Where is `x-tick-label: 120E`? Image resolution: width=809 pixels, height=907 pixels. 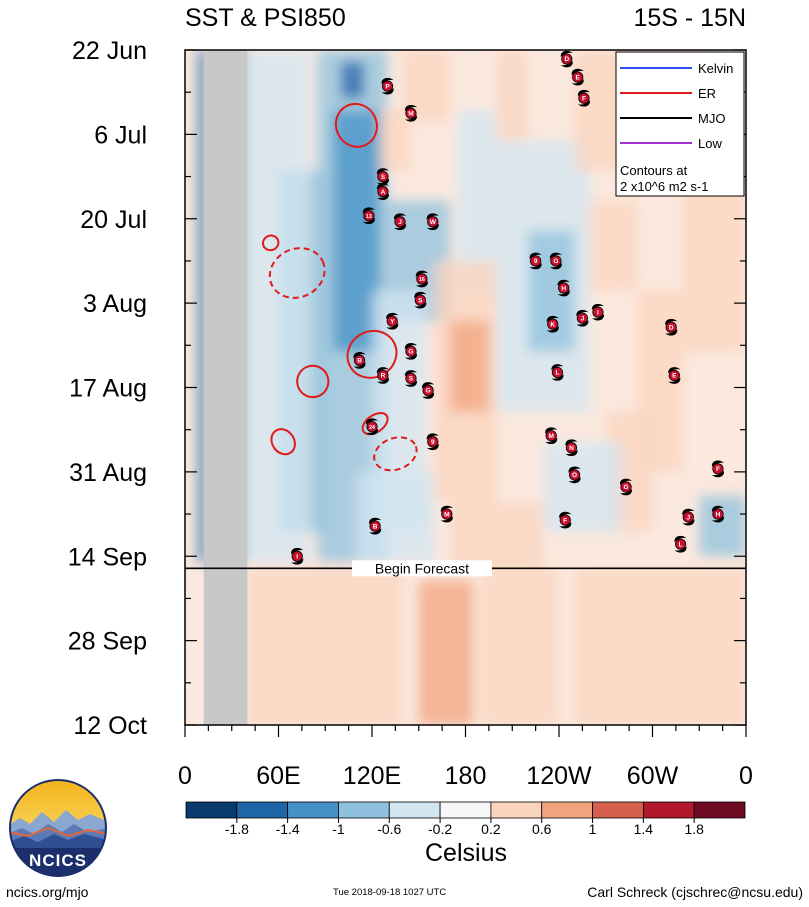
x-tick-label: 120E is located at coordinates (372, 776).